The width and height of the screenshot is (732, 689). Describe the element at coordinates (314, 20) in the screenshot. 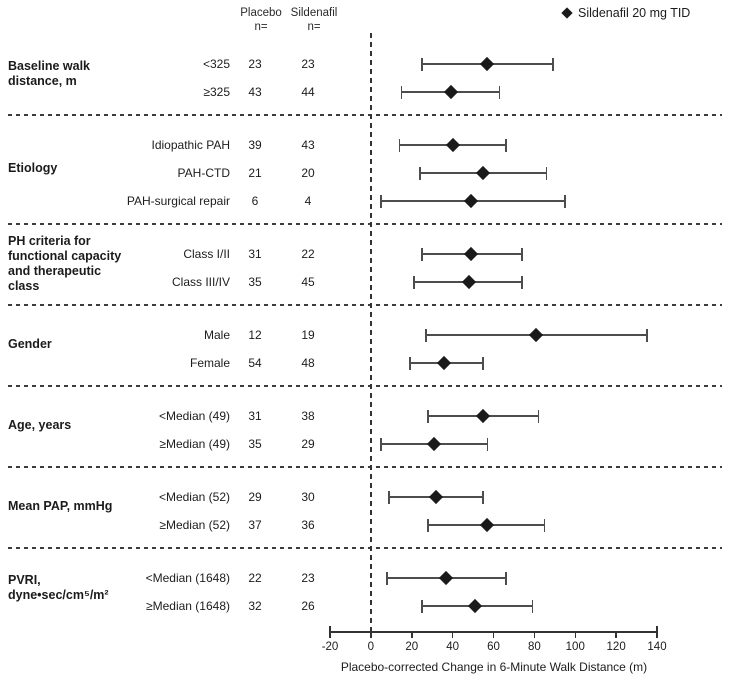

I see `column-header-sildenafil: Sildenafil n=` at that location.